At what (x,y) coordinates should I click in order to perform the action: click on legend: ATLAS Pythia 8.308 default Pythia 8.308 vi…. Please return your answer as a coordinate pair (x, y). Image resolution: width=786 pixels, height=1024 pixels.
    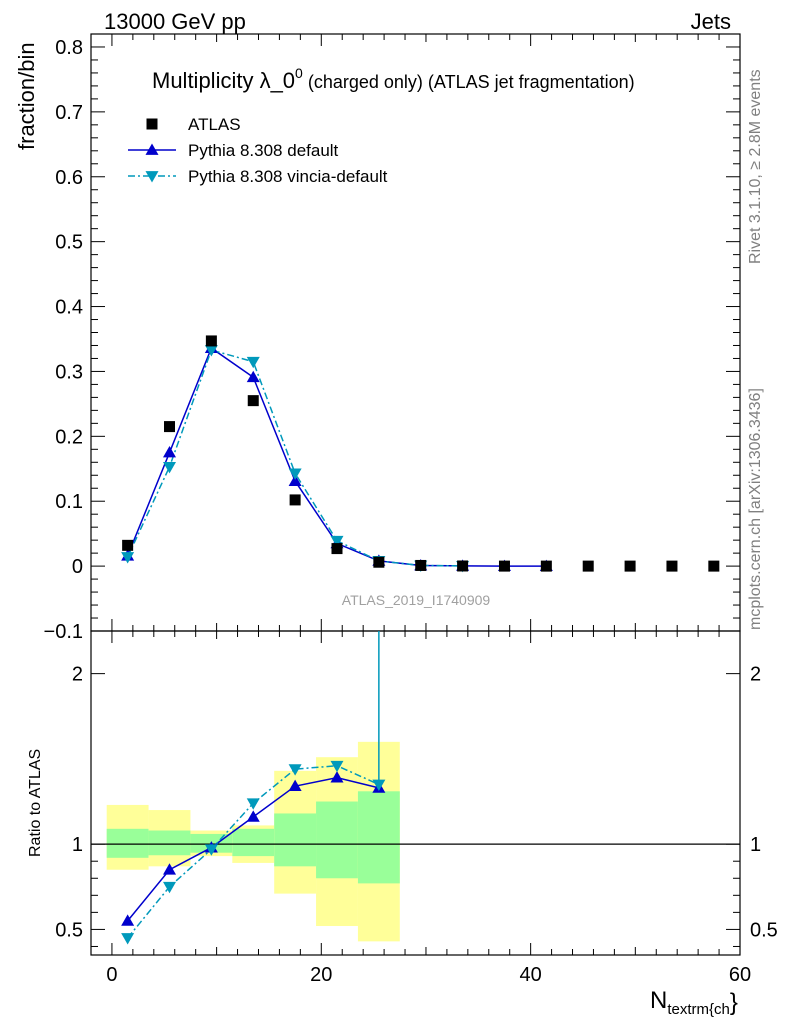
    Looking at the image, I should click on (258, 150).